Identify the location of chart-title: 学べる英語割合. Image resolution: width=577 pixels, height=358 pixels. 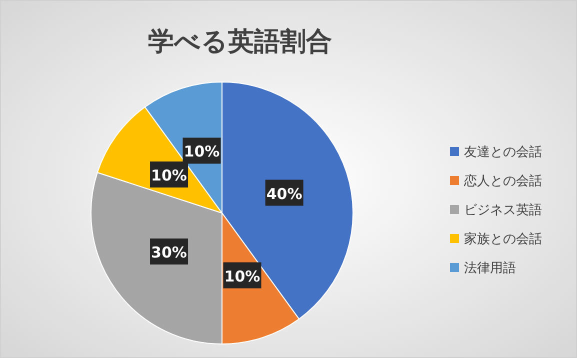
(240, 42).